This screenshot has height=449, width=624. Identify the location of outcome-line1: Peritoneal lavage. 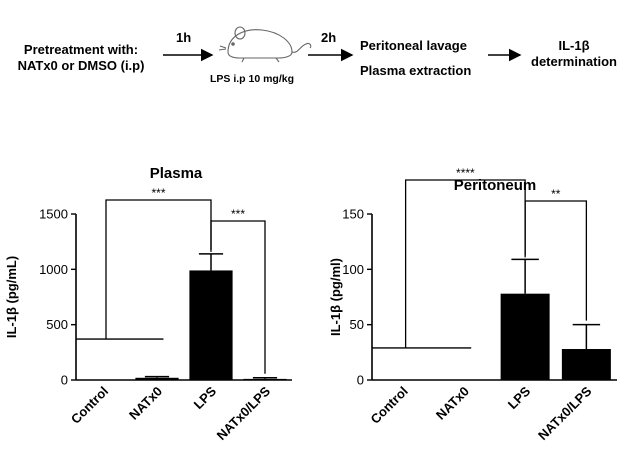
(413, 45).